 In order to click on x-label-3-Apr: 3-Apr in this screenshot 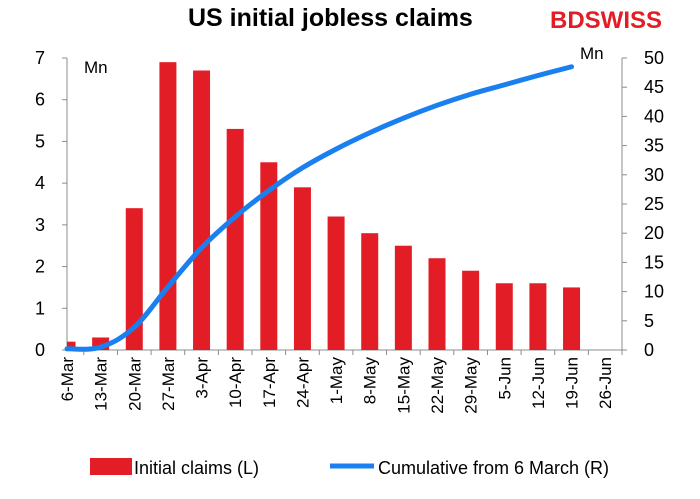, I will do `click(202, 378)`.